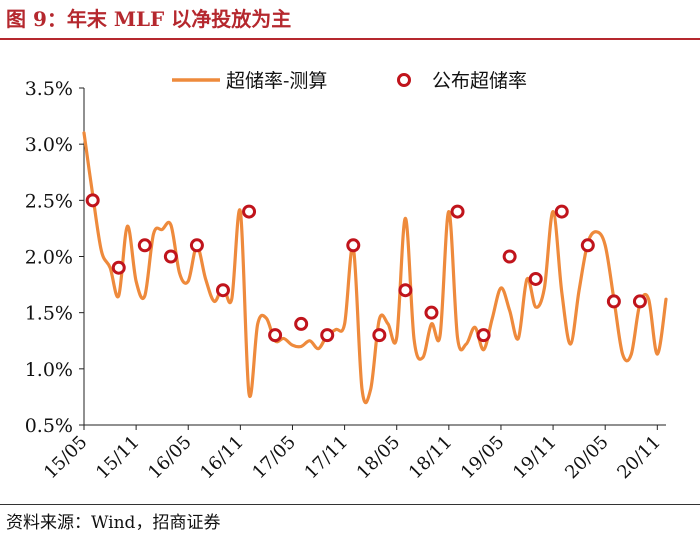 The width and height of the screenshot is (700, 545). Describe the element at coordinates (587, 458) in the screenshot. I see `x-tick-label: 20/05` at that location.